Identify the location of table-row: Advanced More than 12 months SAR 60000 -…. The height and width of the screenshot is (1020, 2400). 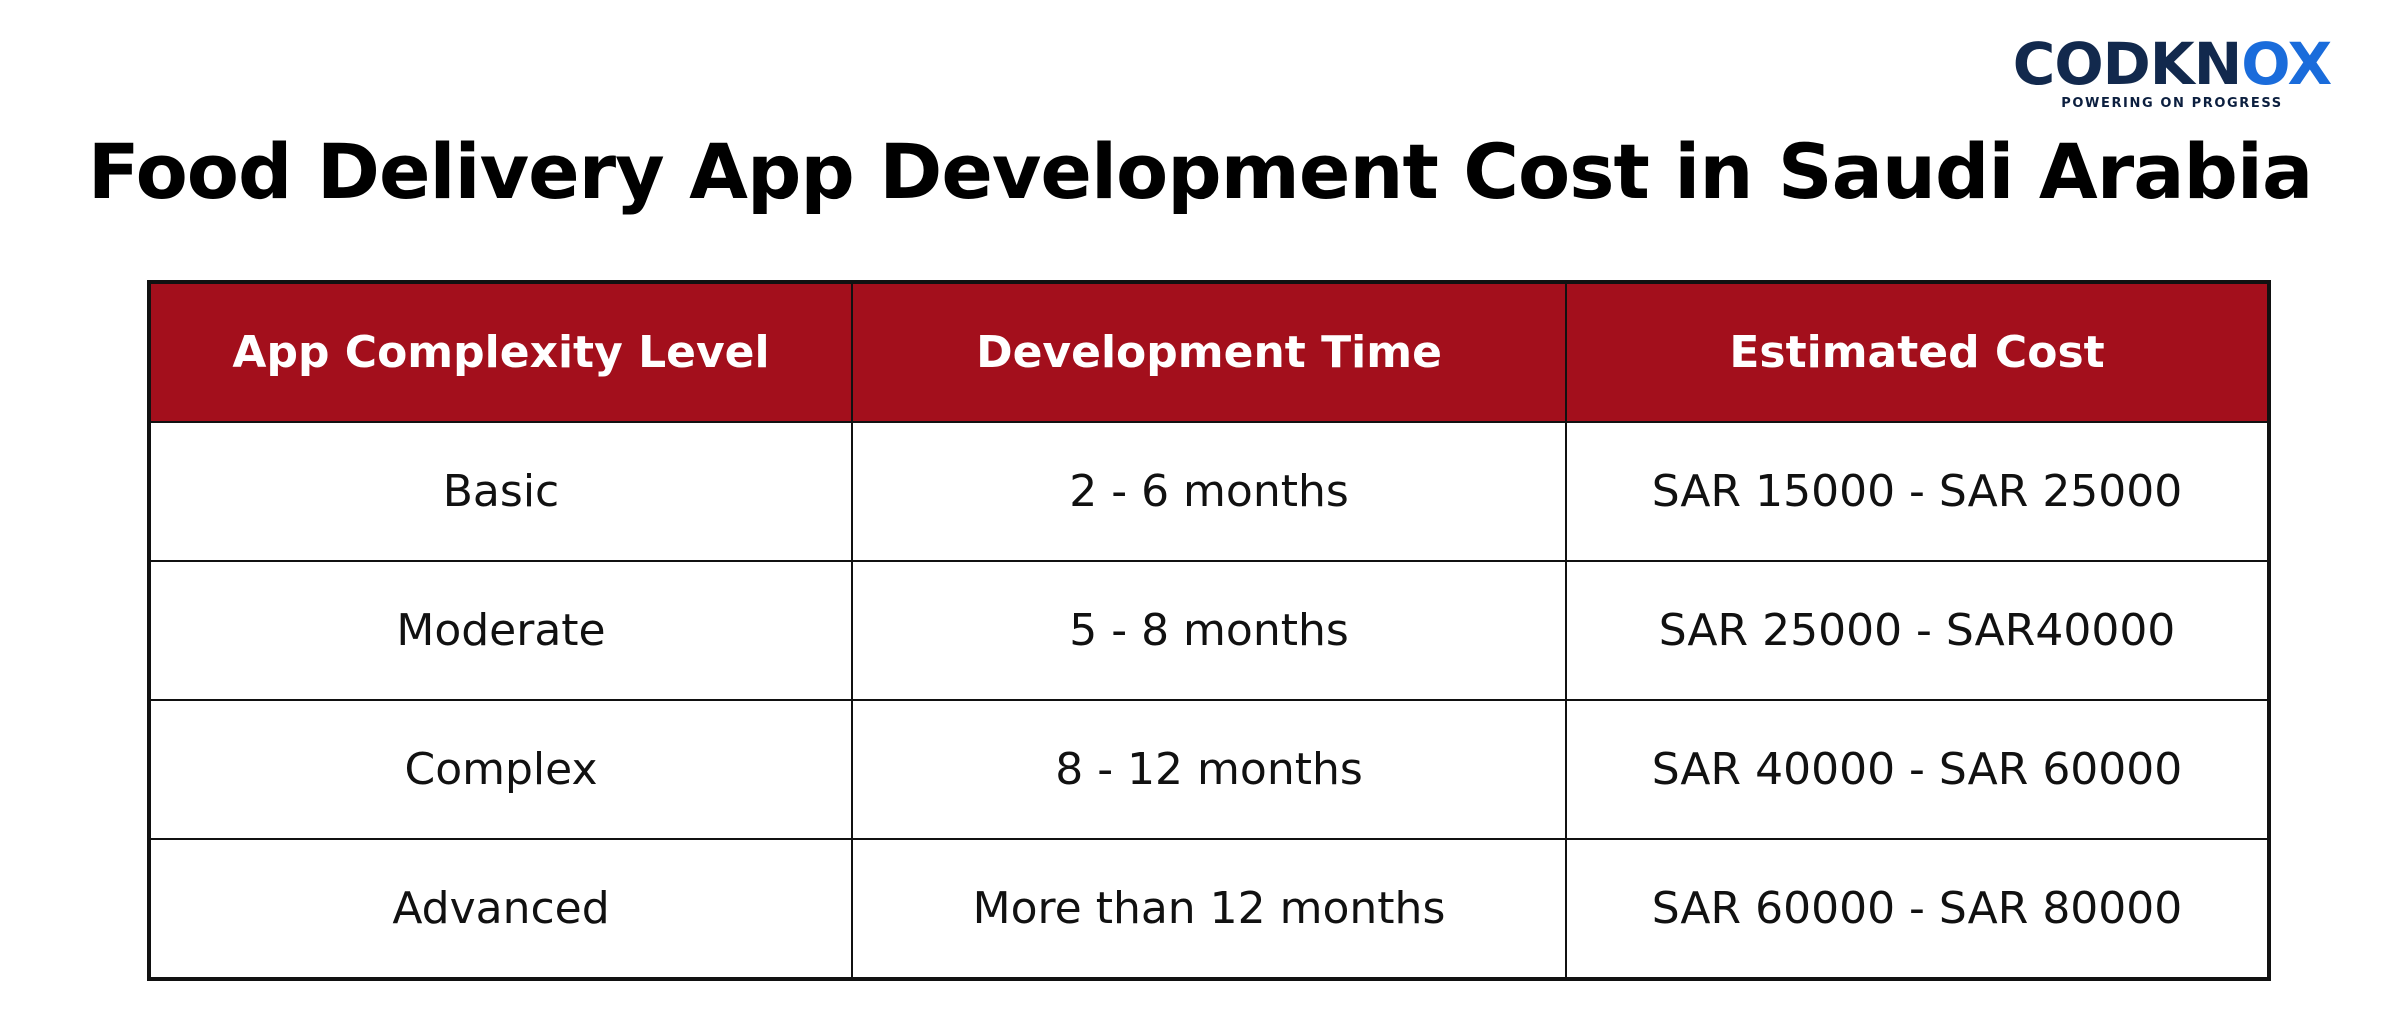
(1209, 909).